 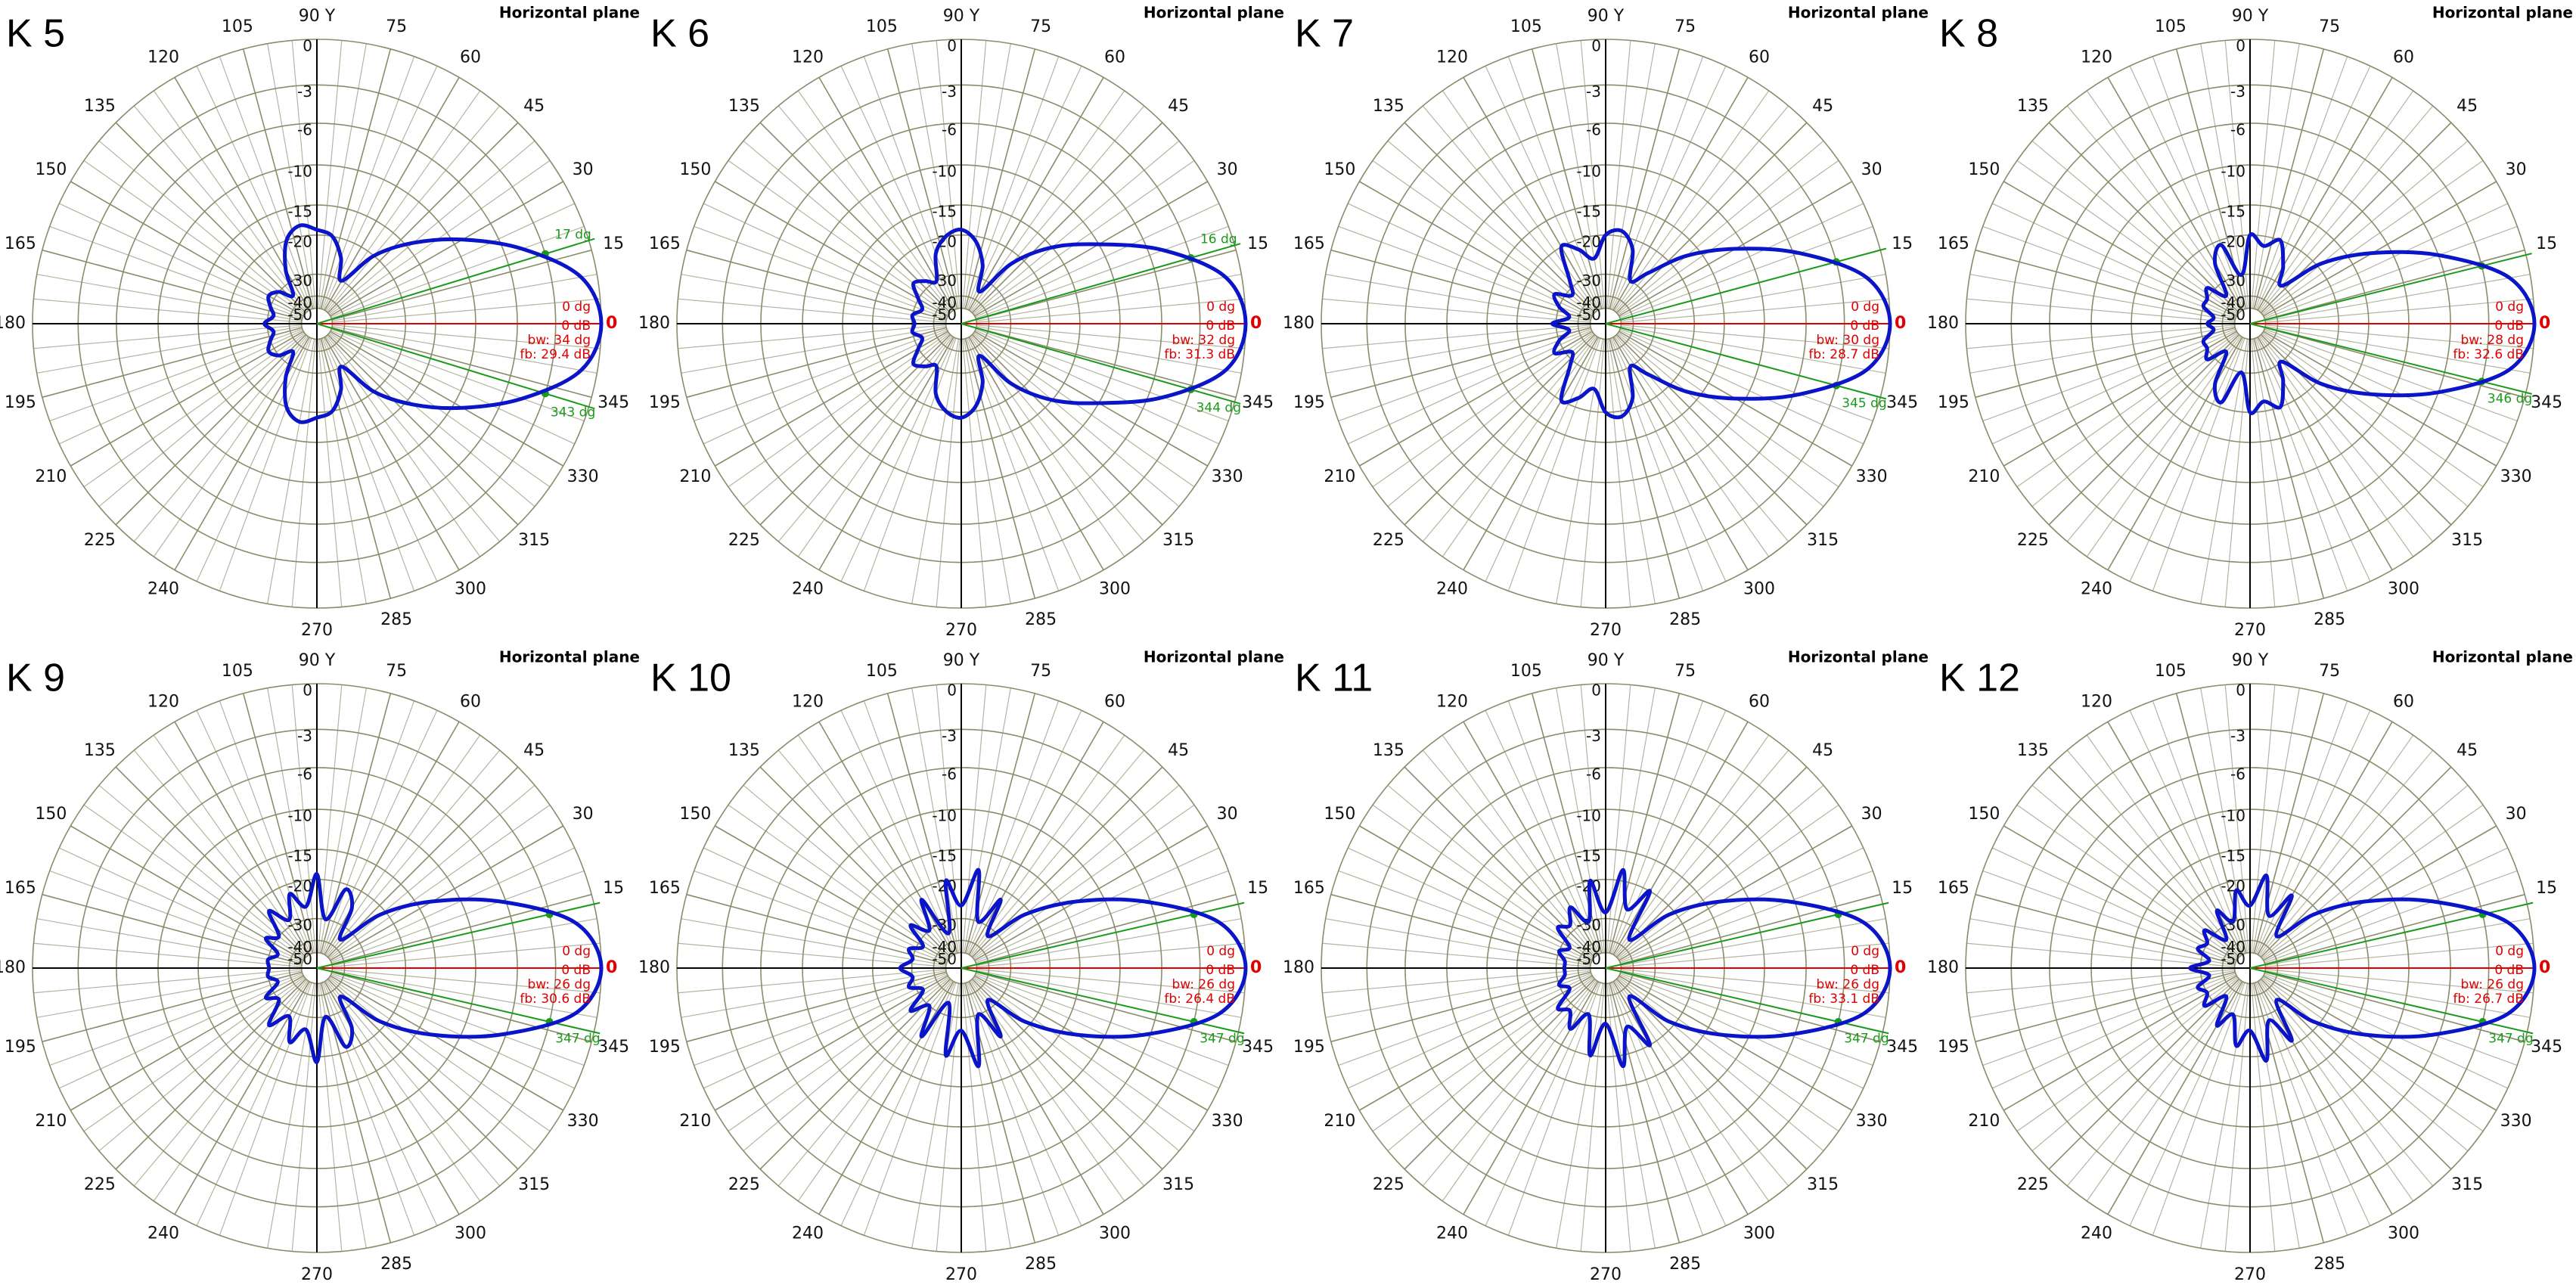 I want to click on radial-tick-label: -10, so click(x=299, y=816).